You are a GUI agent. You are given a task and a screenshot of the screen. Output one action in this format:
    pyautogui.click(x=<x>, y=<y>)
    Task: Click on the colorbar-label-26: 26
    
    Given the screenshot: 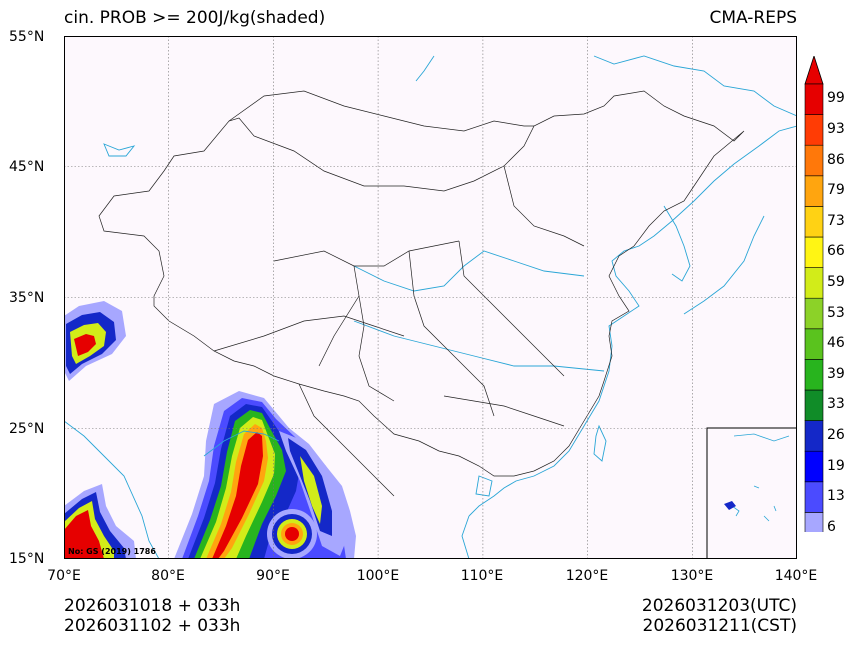 What is the action you would take?
    pyautogui.click(x=836, y=434)
    